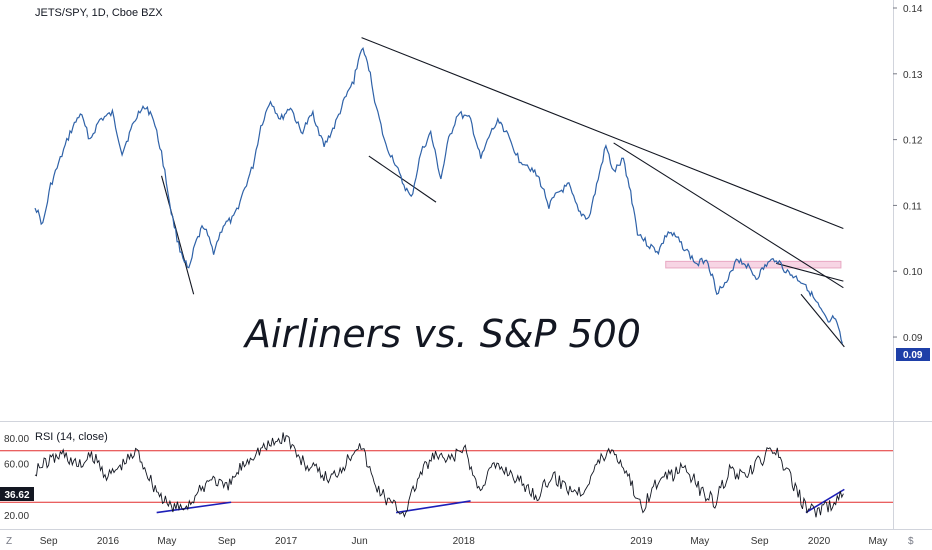 This screenshot has height=550, width=932. Describe the element at coordinates (360, 541) in the screenshot. I see `time-axis-label: Jun` at that location.